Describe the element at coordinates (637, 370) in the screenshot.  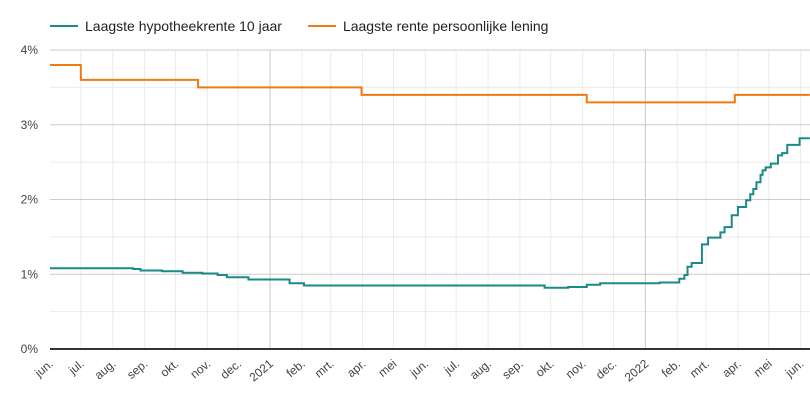
I see `x-tick-label: 2022` at that location.